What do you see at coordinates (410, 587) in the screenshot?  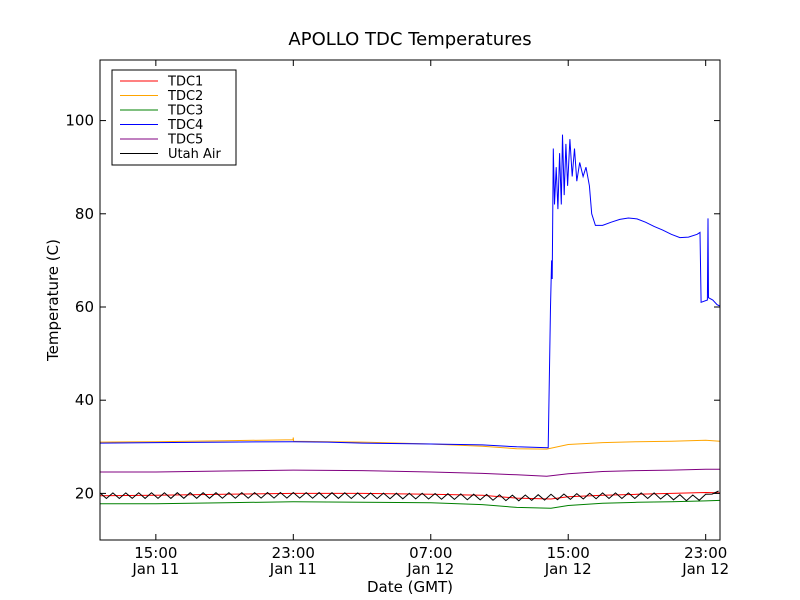 I see `x-axis-label: Date (GMT)` at bounding box center [410, 587].